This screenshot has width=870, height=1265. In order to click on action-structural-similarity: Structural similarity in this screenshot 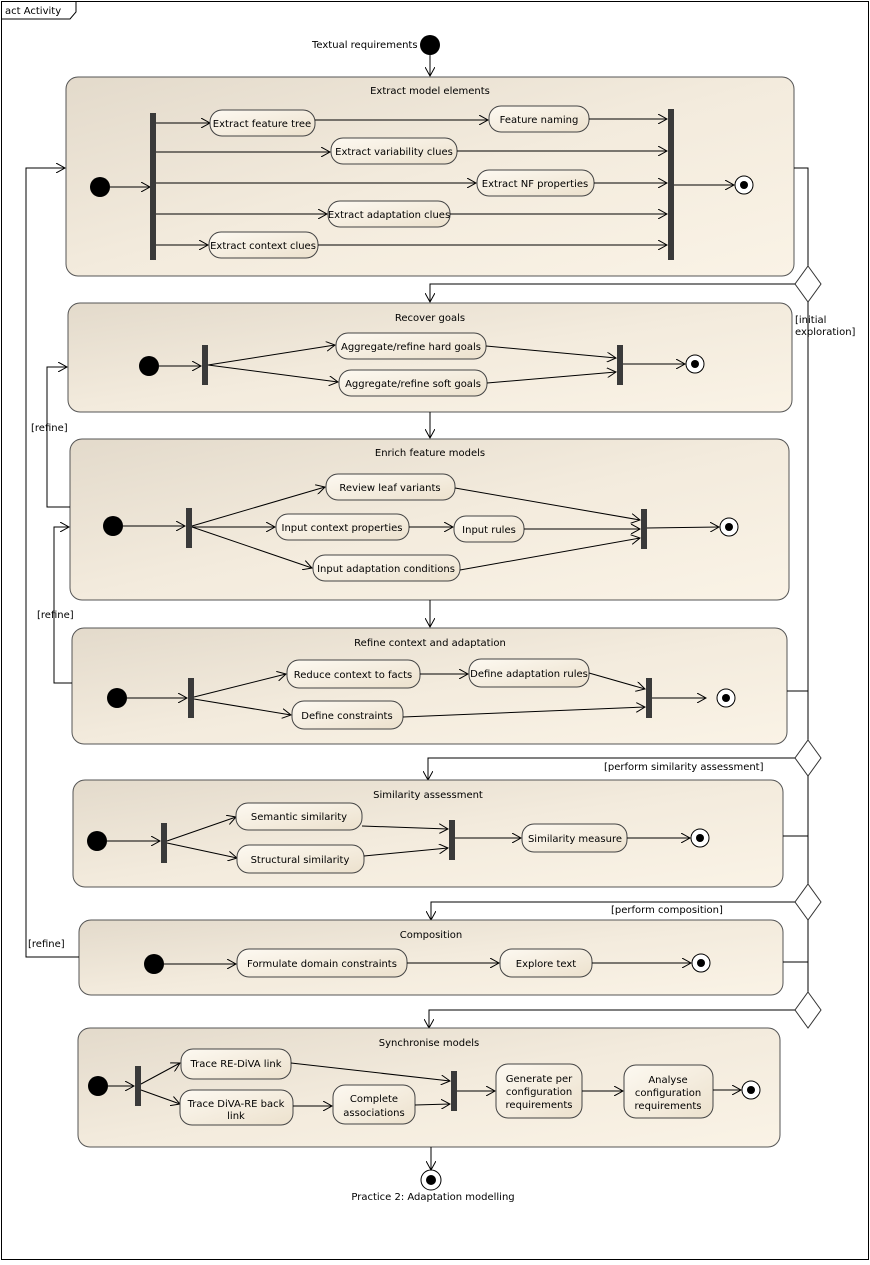, I will do `click(300, 859)`.